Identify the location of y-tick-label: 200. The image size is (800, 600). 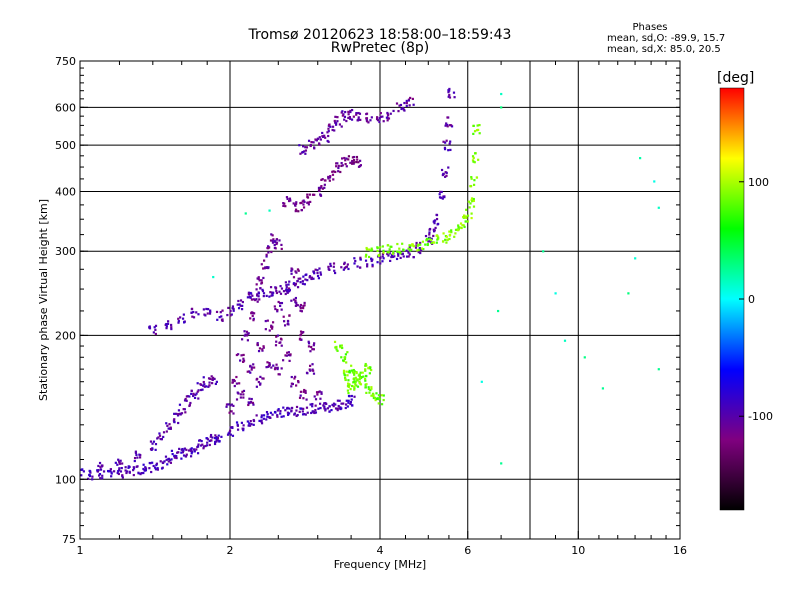
(65, 335).